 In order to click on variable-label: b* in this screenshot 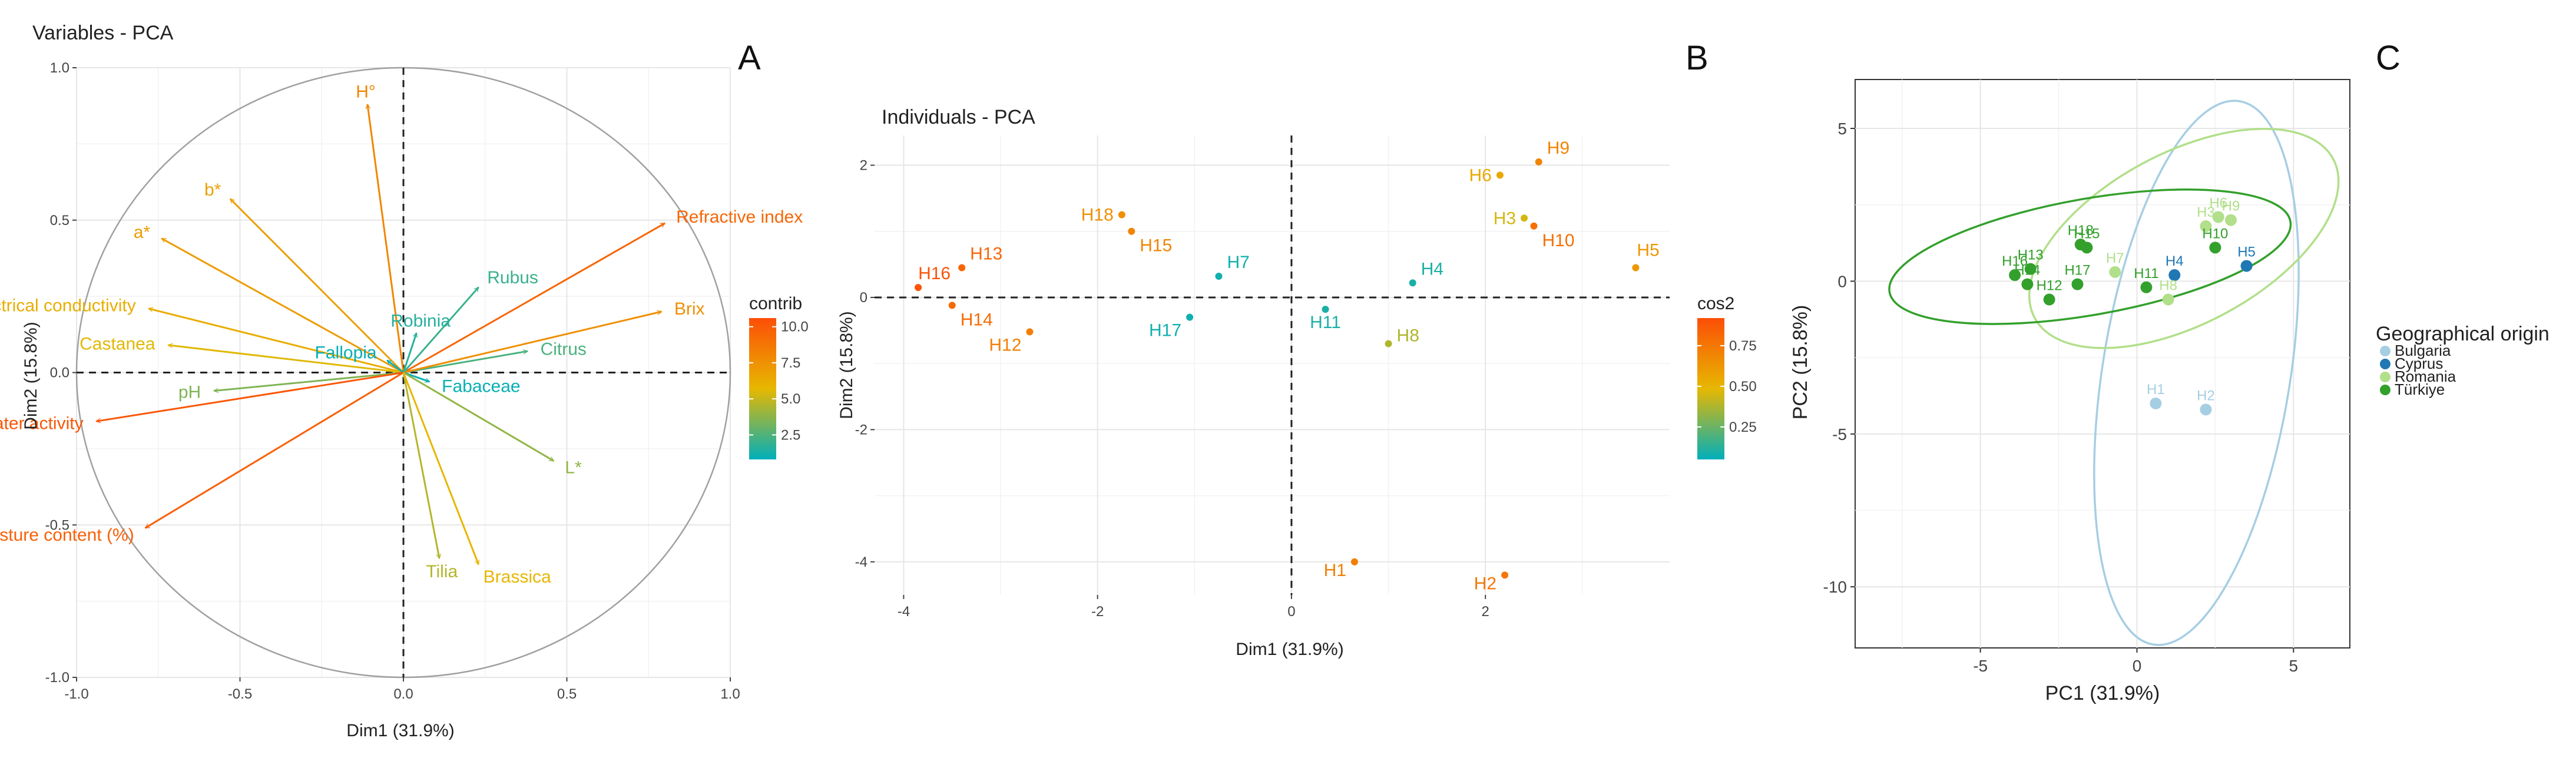, I will do `click(212, 190)`.